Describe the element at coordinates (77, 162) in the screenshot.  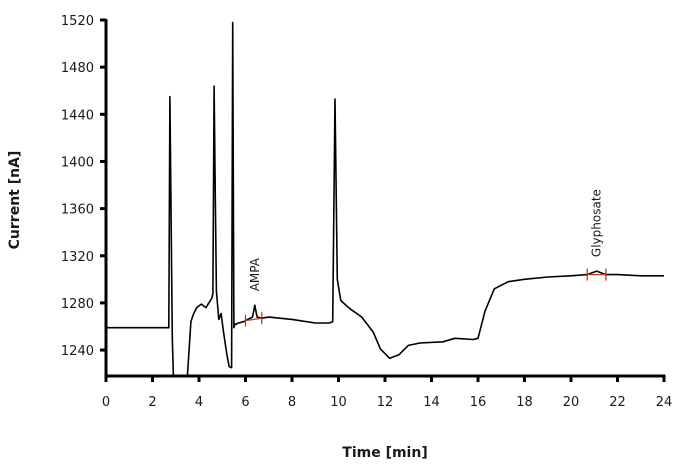
I see `y-tick-label: 1400` at that location.